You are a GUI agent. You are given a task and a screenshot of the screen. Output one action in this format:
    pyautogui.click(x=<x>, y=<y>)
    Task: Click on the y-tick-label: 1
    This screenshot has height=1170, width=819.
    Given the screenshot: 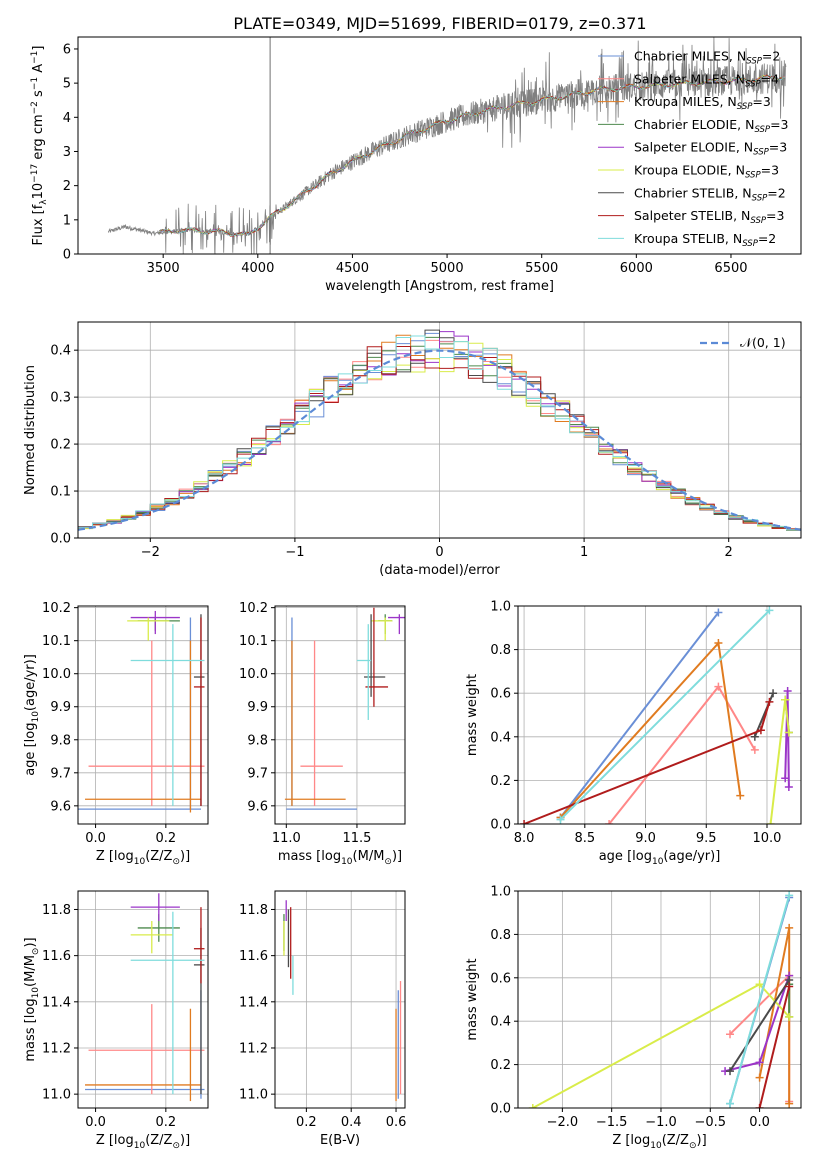 What is the action you would take?
    pyautogui.click(x=67, y=220)
    